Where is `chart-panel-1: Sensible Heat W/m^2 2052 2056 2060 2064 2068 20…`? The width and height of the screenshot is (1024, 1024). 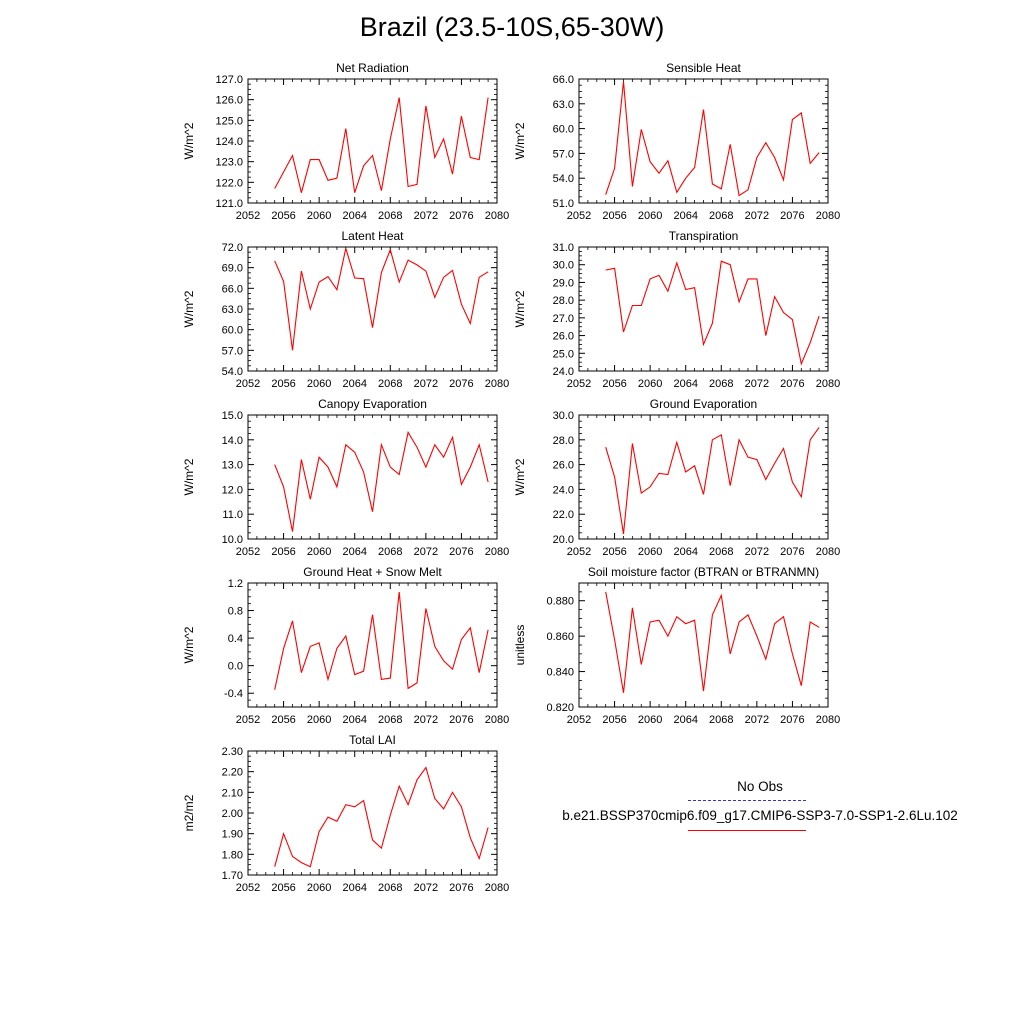 chart-panel-1: Sensible Heat W/m^2 2052 2056 2060 2064 2068 20… is located at coordinates (676, 141).